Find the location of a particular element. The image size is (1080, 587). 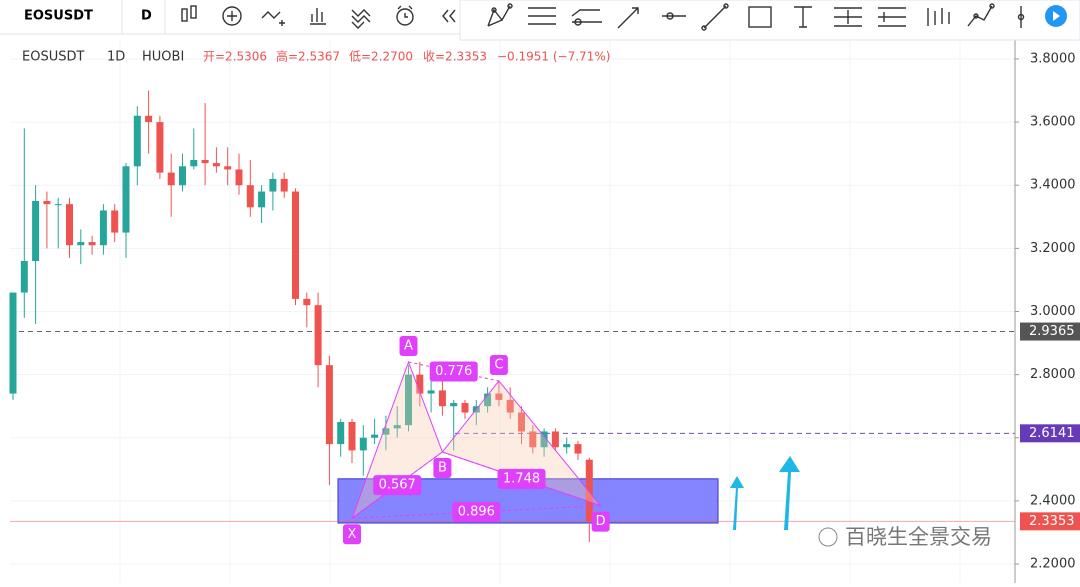

tool-pattern is located at coordinates (500, 15).